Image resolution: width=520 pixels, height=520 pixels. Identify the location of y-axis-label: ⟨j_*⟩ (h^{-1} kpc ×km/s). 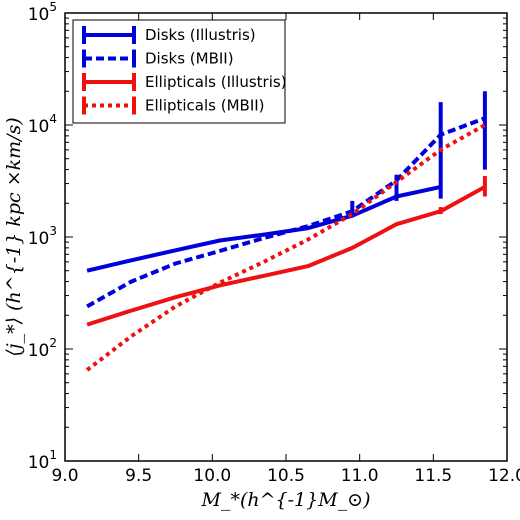
(14, 236).